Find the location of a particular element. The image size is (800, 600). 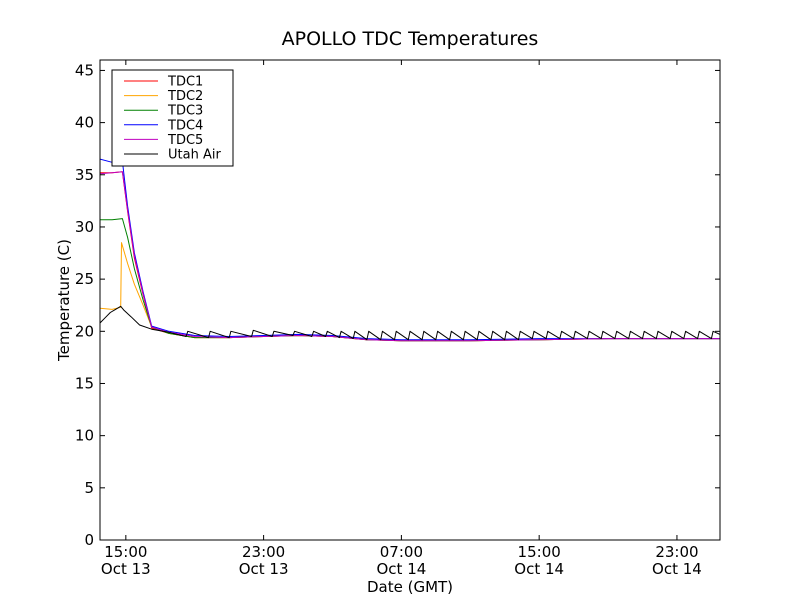

series-line-utah-air is located at coordinates (410, 323).